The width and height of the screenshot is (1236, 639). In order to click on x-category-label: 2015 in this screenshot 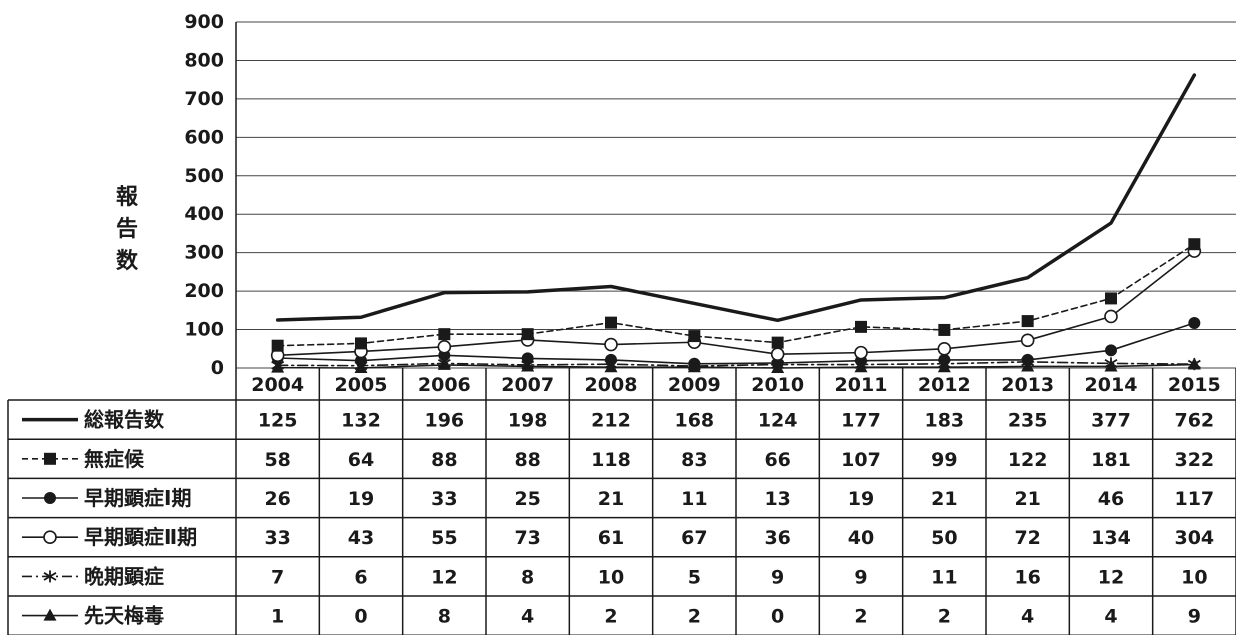, I will do `click(1194, 385)`.